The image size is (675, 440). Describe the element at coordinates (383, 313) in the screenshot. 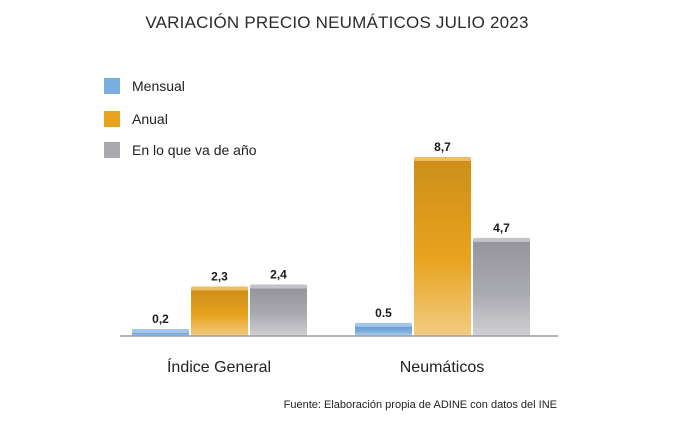

I see `value-label-mensual-neumaticos: 0.5` at that location.